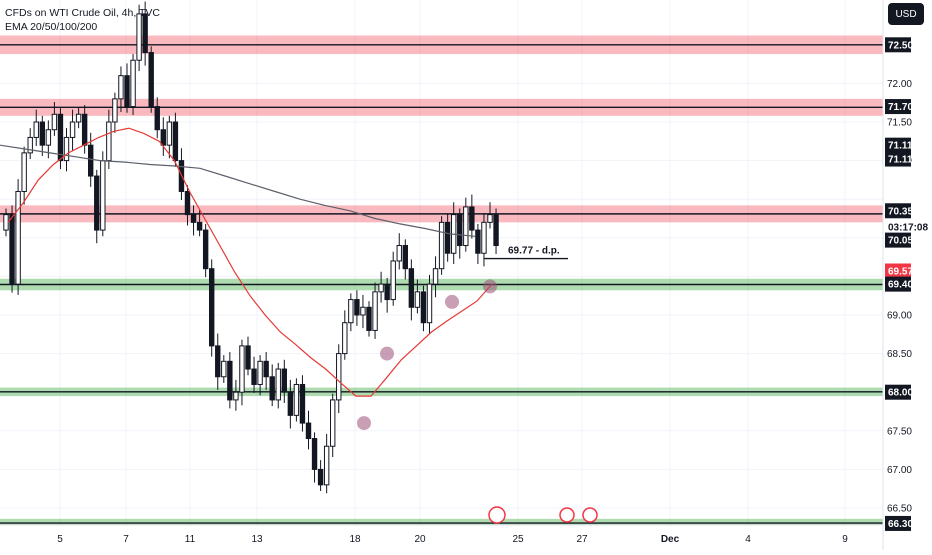  Describe the element at coordinates (83, 13) in the screenshot. I see `symbol-title: CFDs on WTI Crude Oil, 4h, TVC` at that location.